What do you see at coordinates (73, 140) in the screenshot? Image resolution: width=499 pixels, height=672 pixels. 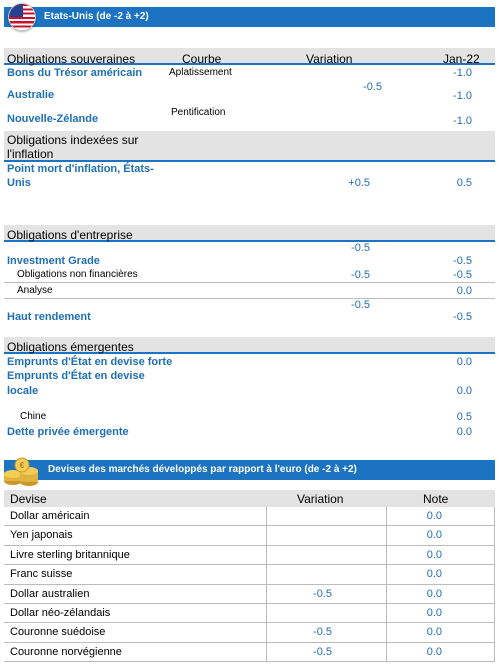 I see `inflation-title-line1: Obligations indexées sur` at bounding box center [73, 140].